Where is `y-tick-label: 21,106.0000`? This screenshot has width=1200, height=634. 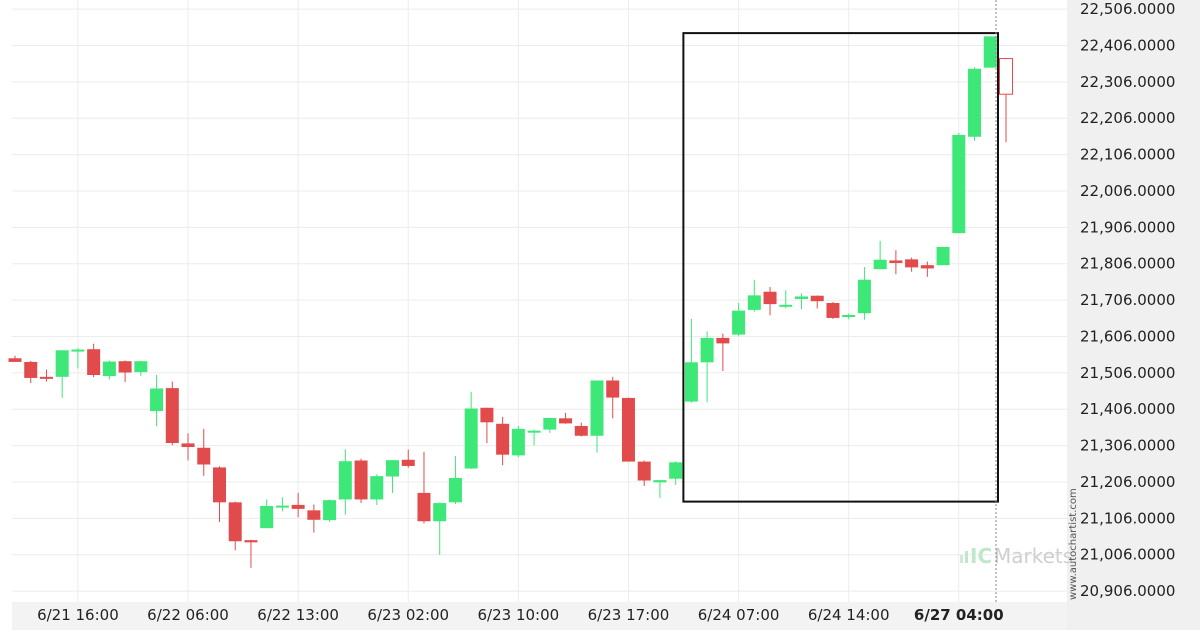
y-tick-label: 21,106.0000 is located at coordinates (1127, 518).